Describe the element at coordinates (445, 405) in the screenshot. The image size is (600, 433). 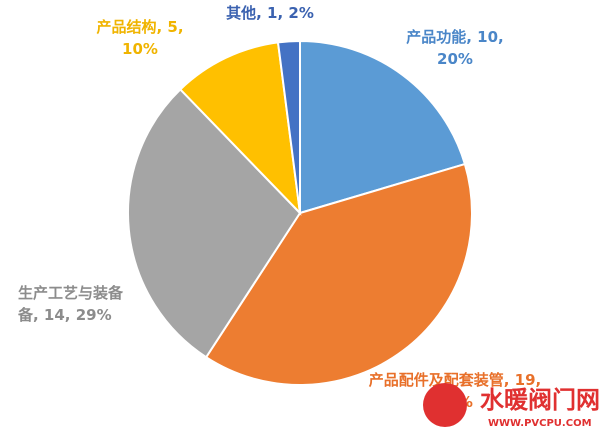
I see `watermark-logo` at that location.